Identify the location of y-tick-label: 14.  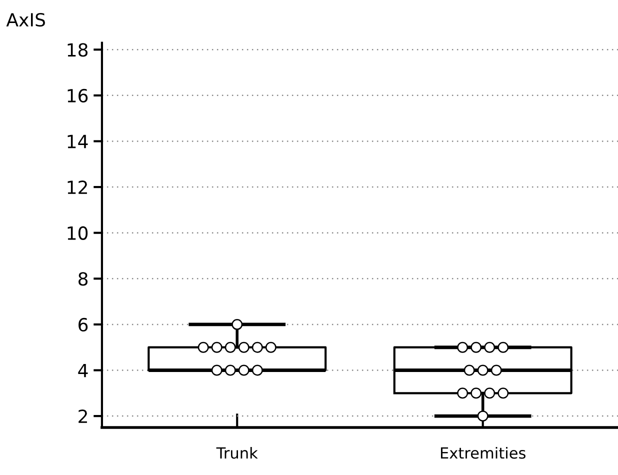
(78, 141).